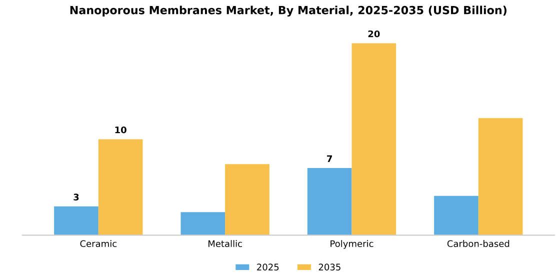 Image resolution: width=560 pixels, height=280 pixels. What do you see at coordinates (268, 267) in the screenshot?
I see `legend-label: 2025` at bounding box center [268, 267].